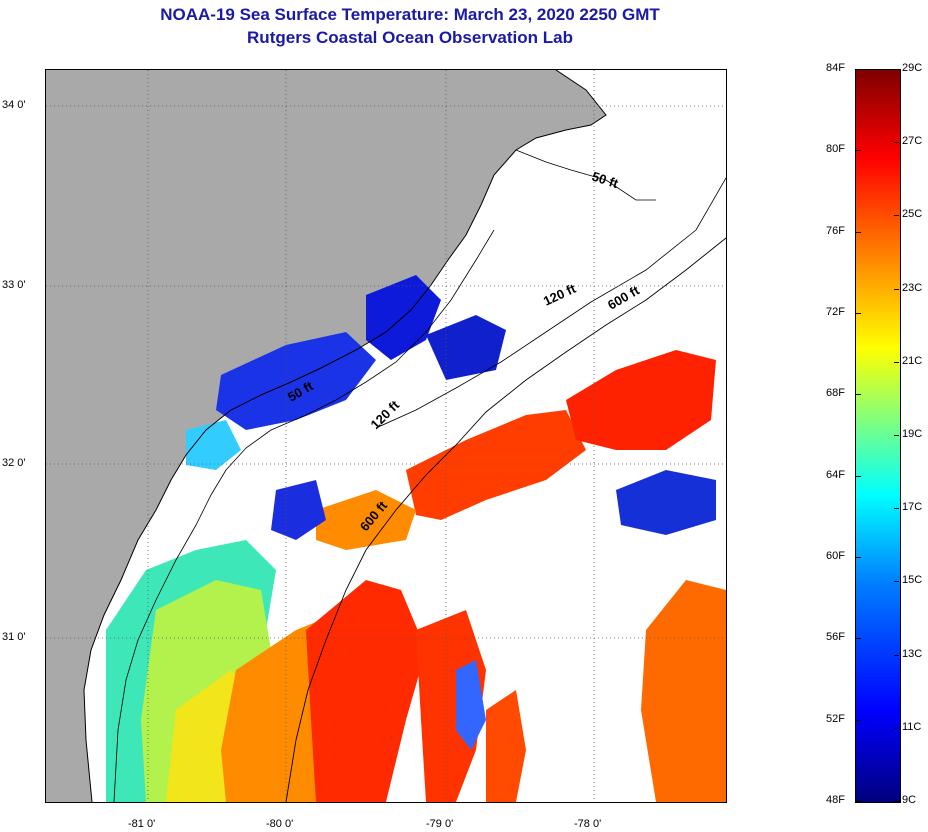 The width and height of the screenshot is (928, 832). Describe the element at coordinates (912, 726) in the screenshot. I see `colorbar-label-c: 11C` at that location.